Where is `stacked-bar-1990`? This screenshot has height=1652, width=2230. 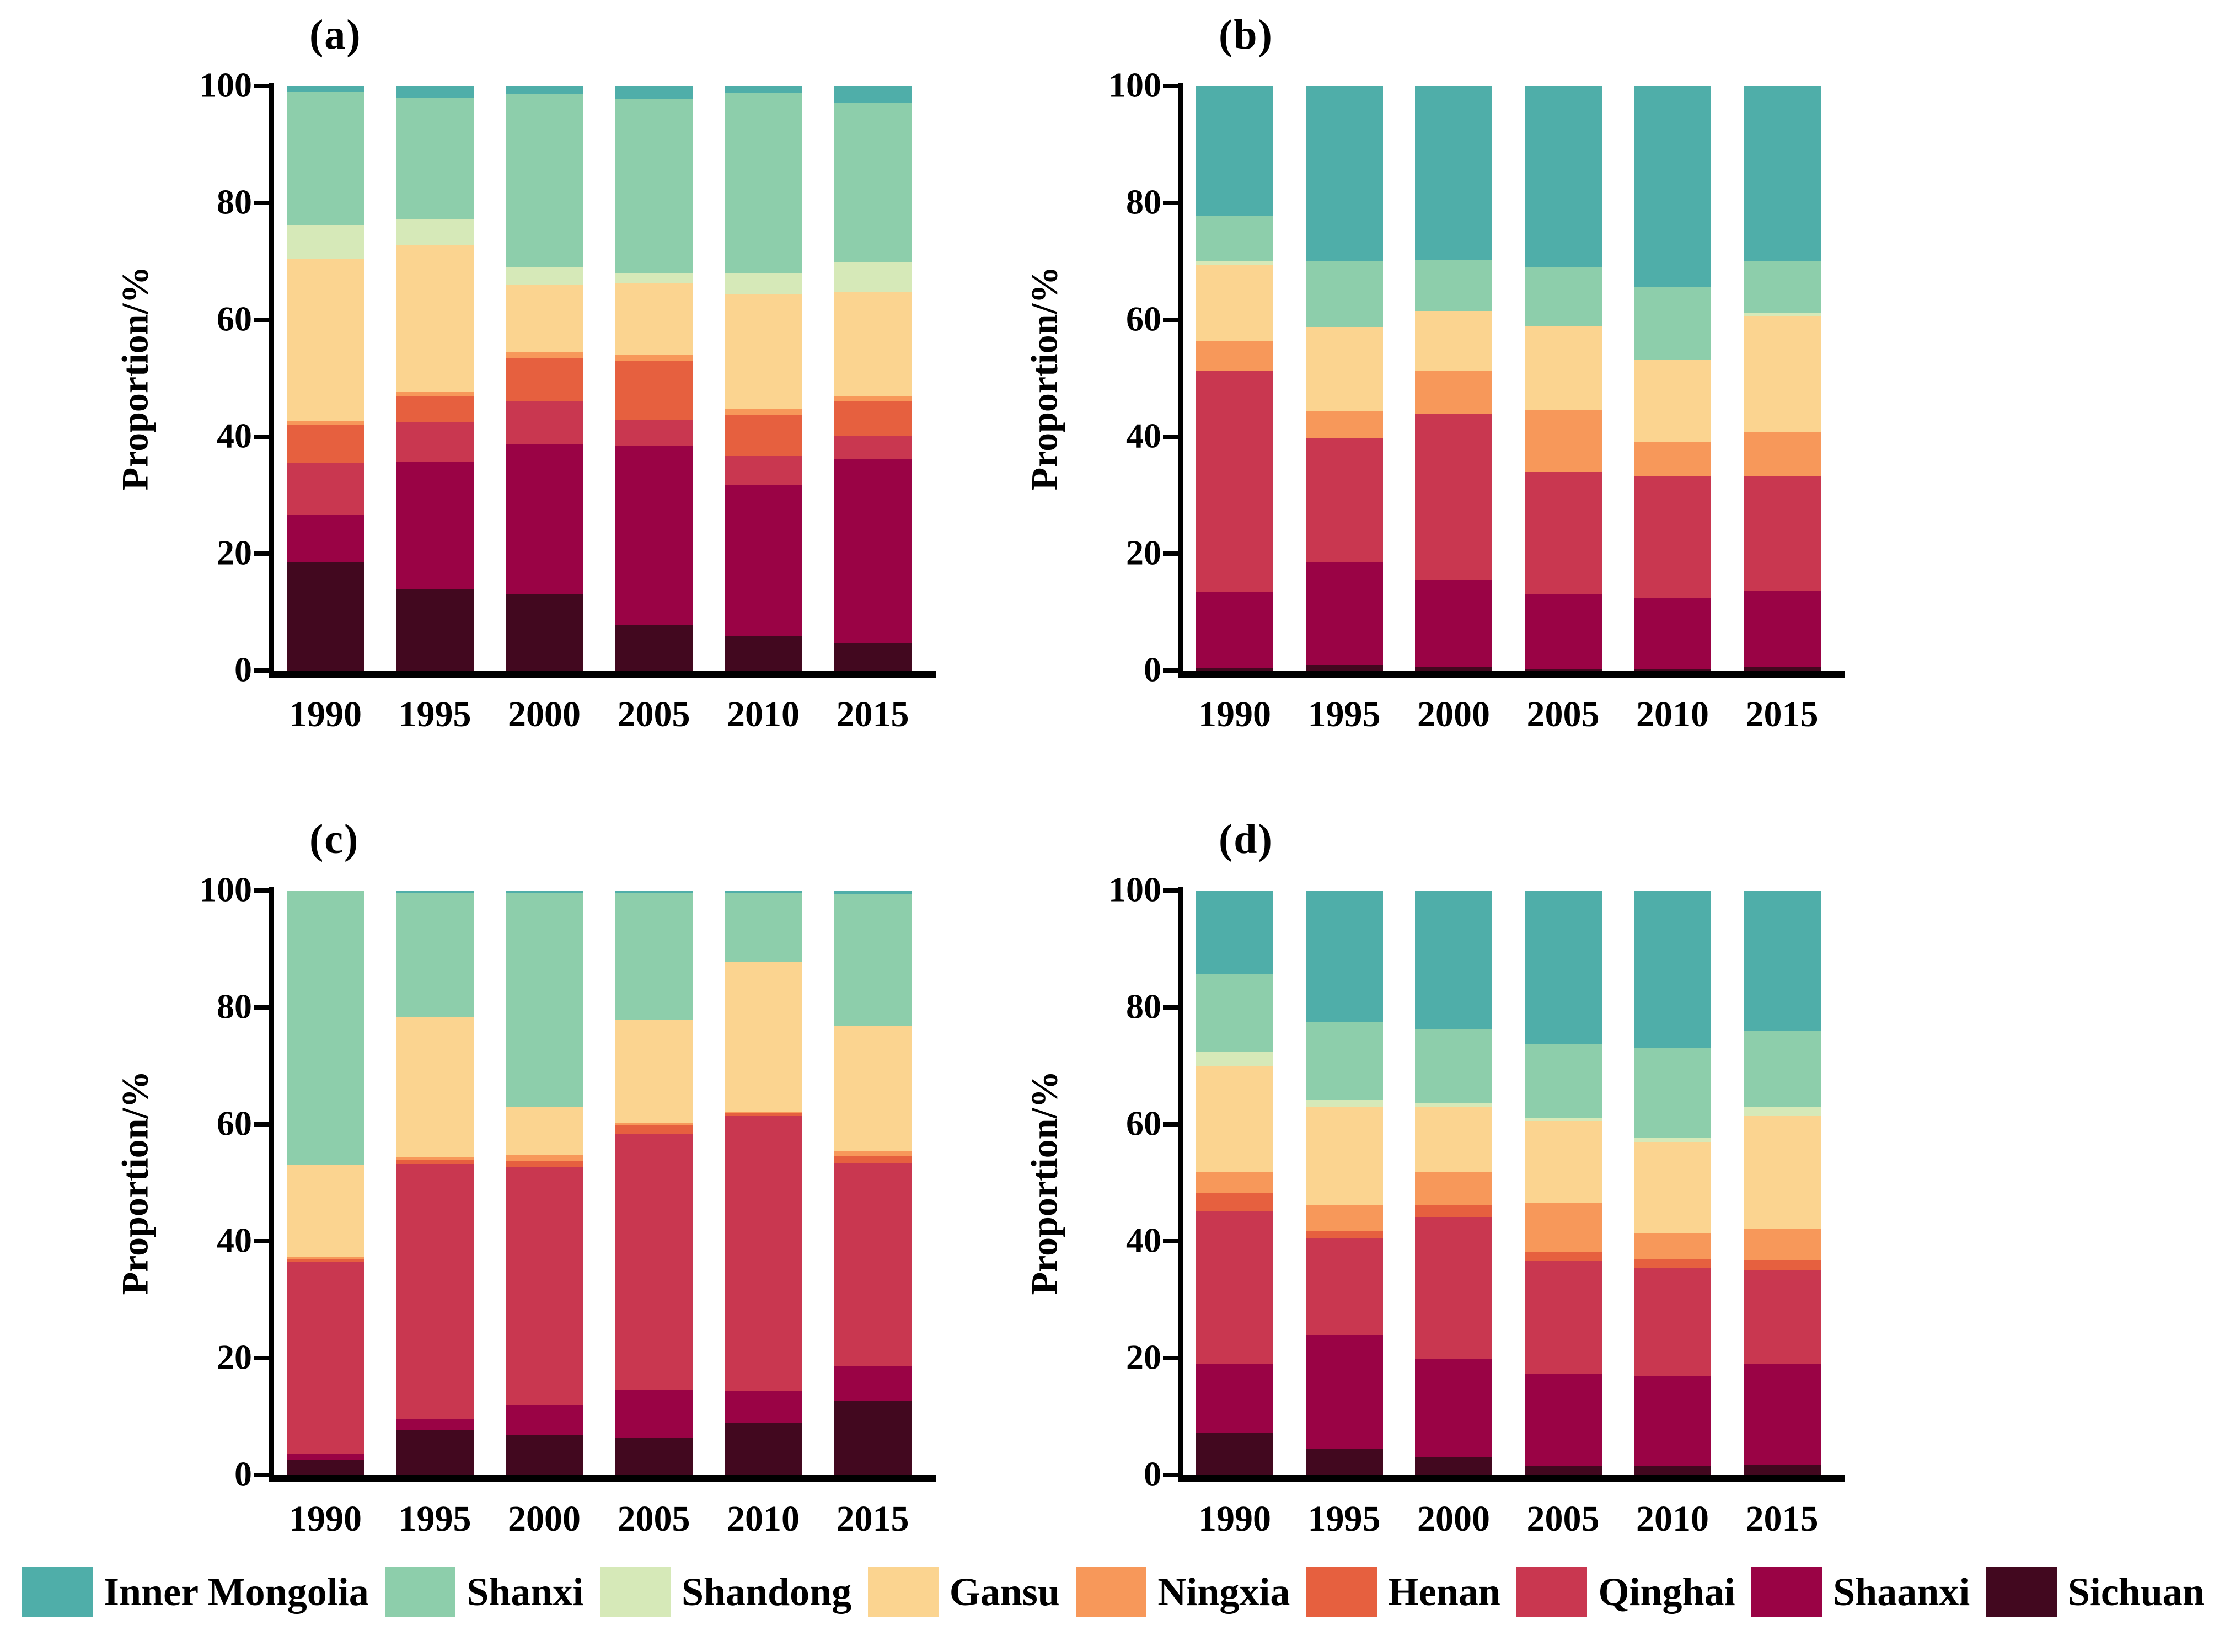 stacked-bar-1990 is located at coordinates (1234, 1183).